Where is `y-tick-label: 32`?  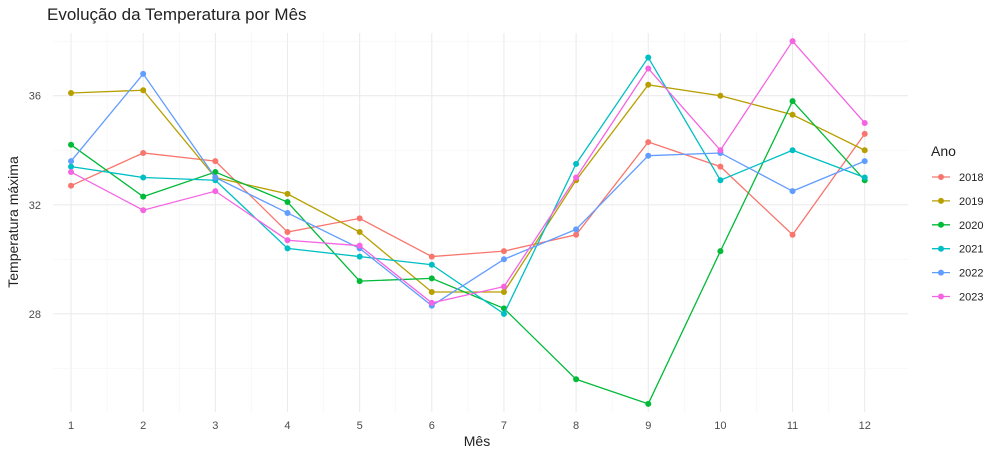
y-tick-label: 32 is located at coordinates (35, 206).